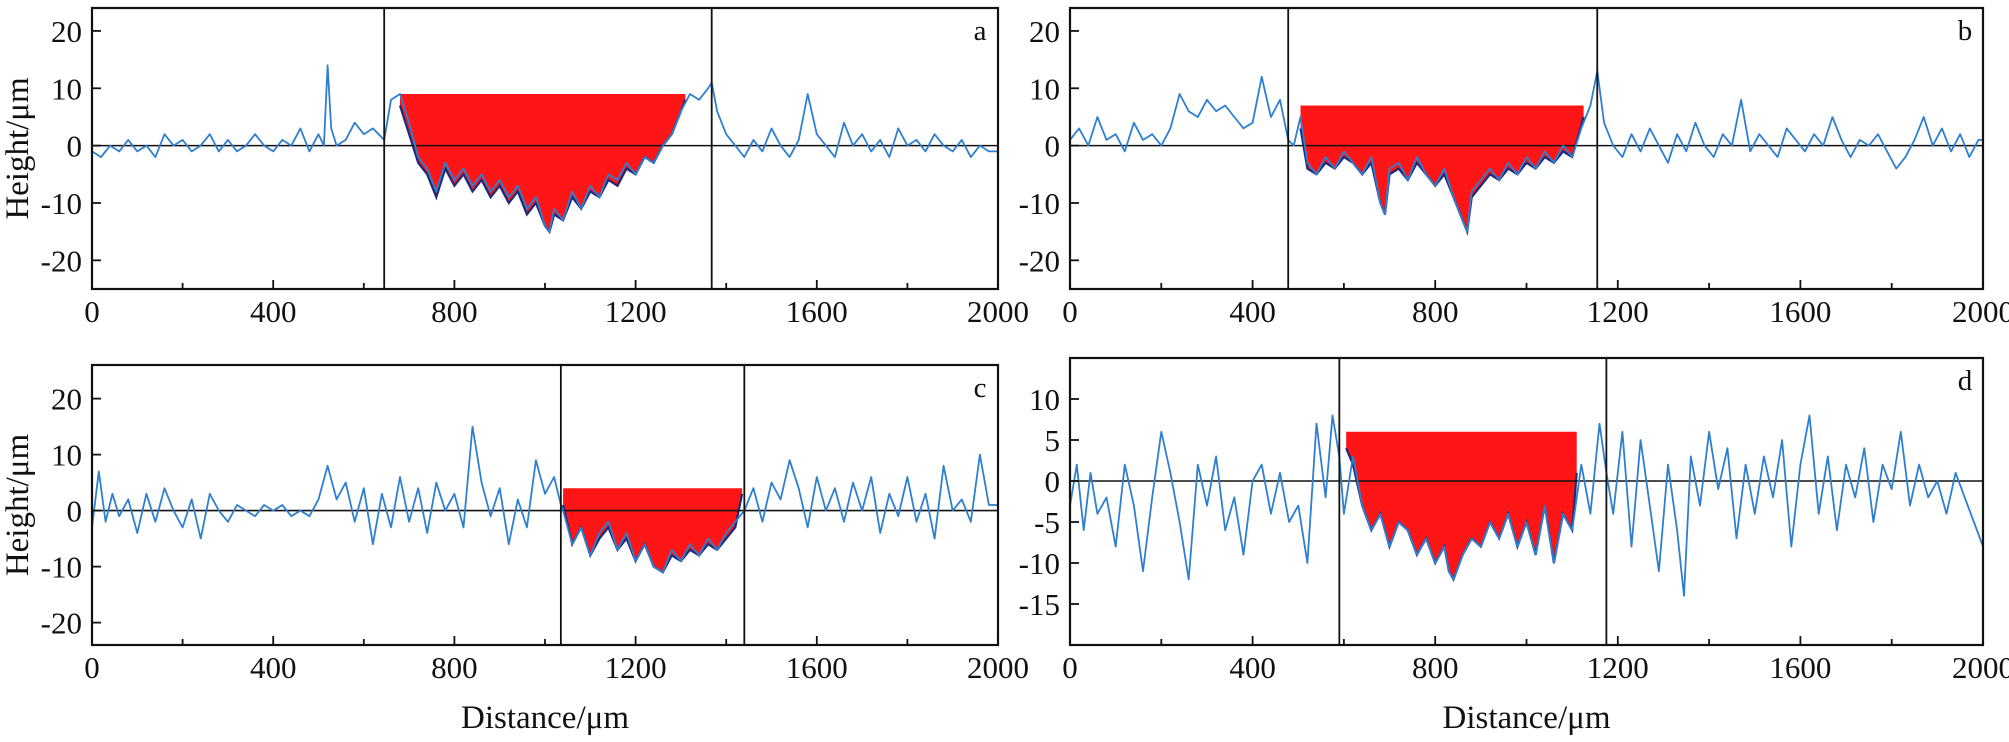 The width and height of the screenshot is (2009, 742). I want to click on panel-letter: a, so click(980, 31).